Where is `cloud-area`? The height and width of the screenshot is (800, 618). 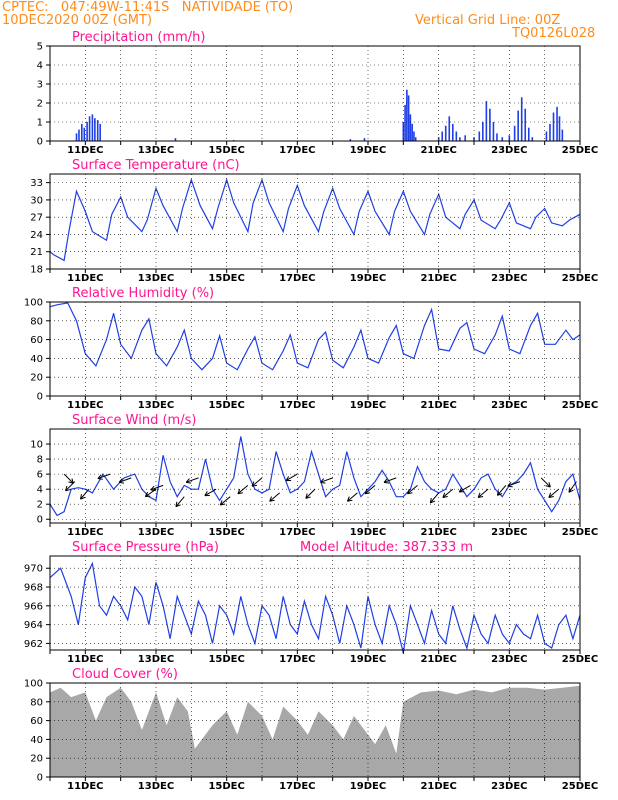
cloud-area is located at coordinates (315, 731).